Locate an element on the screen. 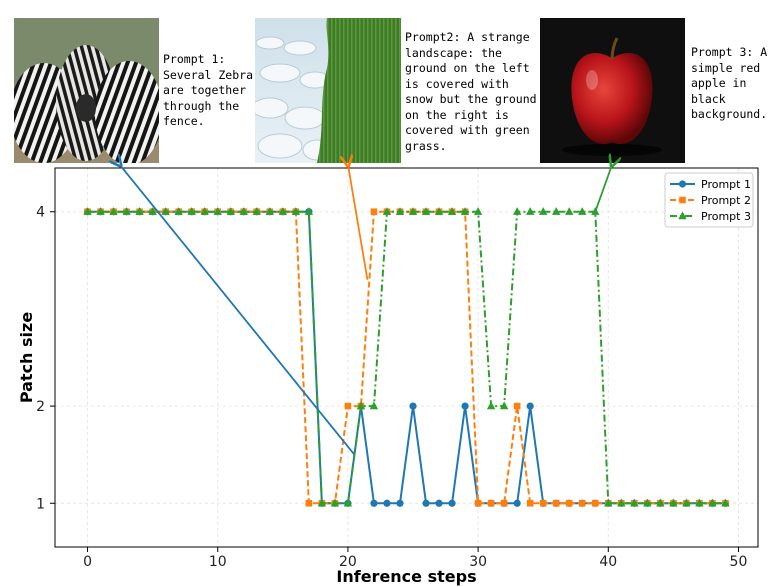  x-tick-label: 20 is located at coordinates (348, 562).